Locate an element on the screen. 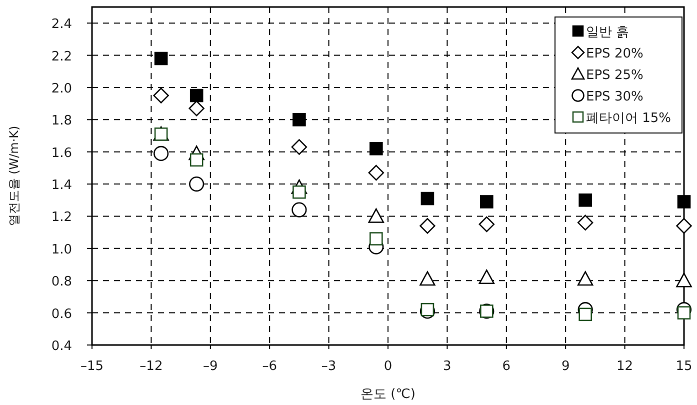 Image resolution: width=697 pixels, height=405 pixels. y-tick-label: 2.0 is located at coordinates (61, 88).